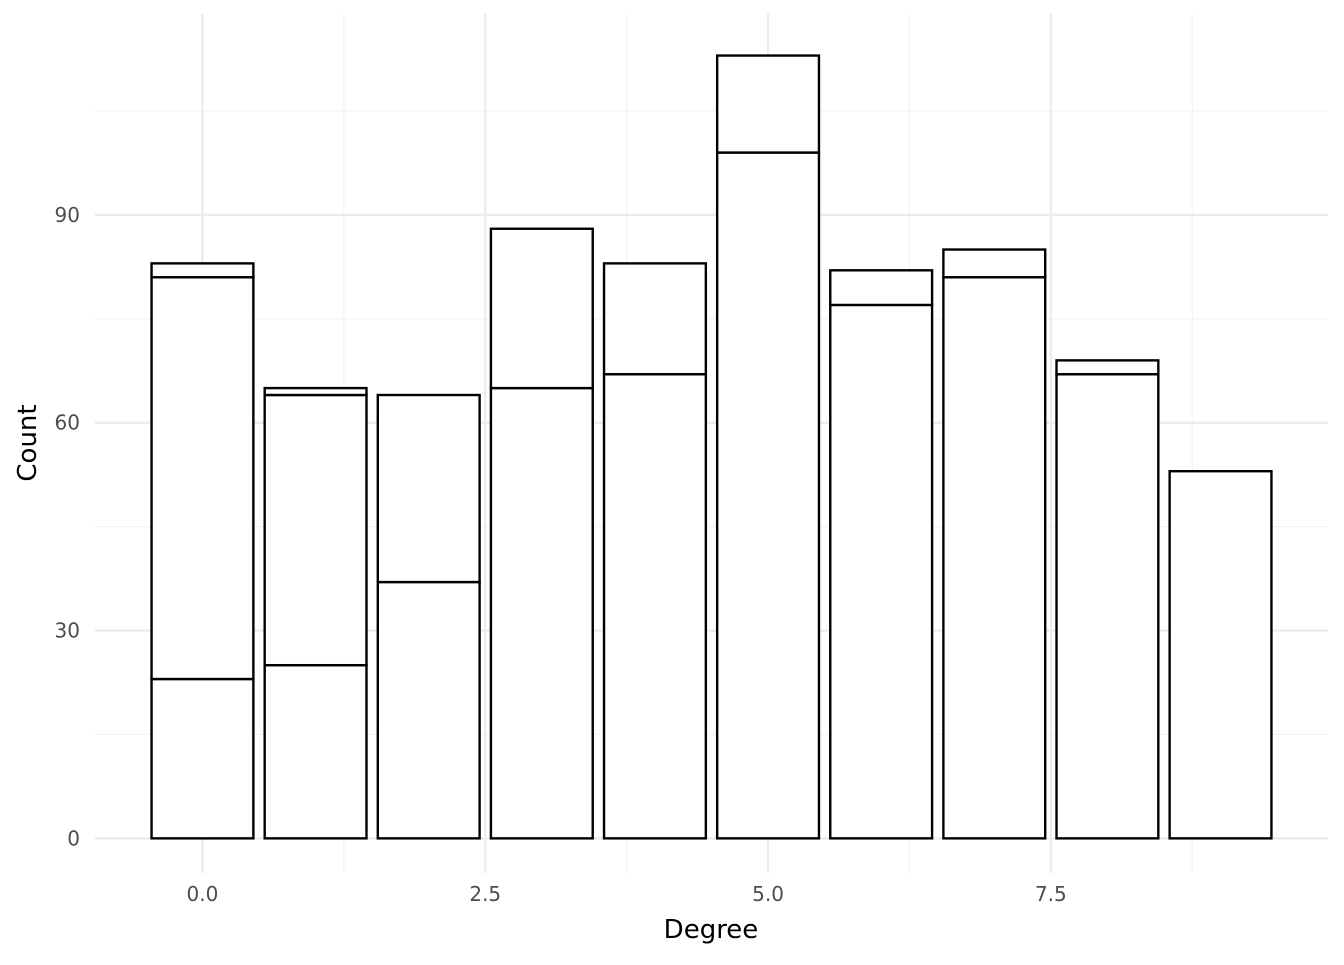  I want to click on y-tick-label: 60, so click(67, 423).